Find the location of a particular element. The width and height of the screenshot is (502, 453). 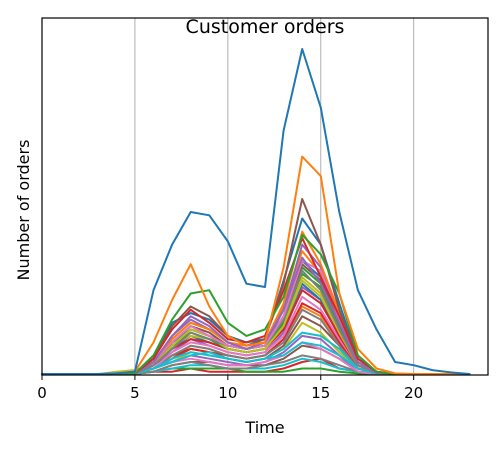

x-tick-label-10: 10 is located at coordinates (227, 393).